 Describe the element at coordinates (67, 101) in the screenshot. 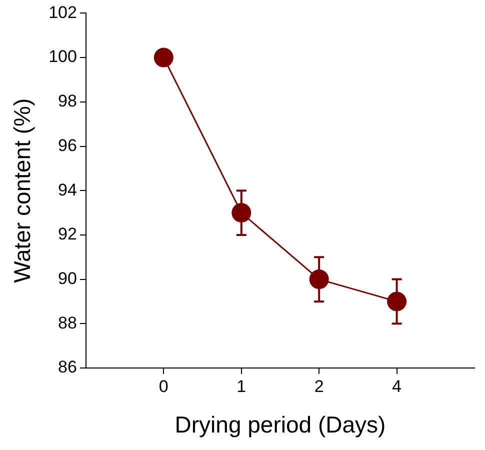

I see `y-tick-label: 98` at that location.